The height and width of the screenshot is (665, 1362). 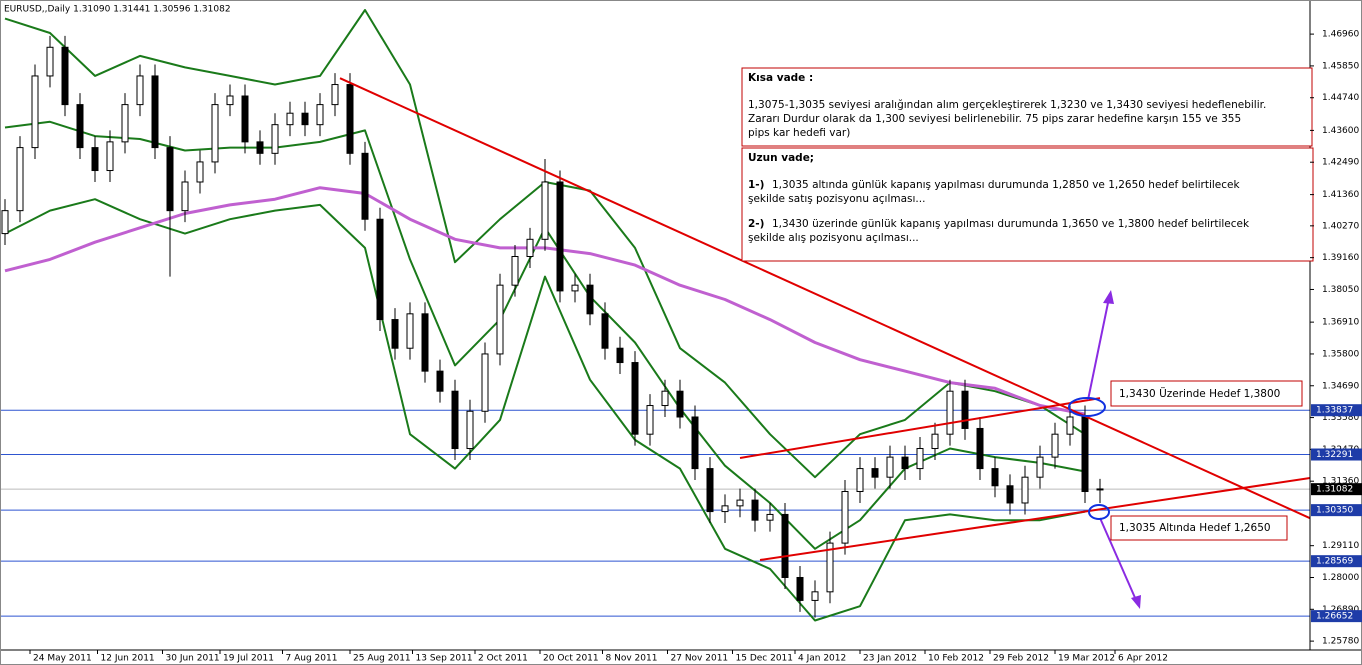 What do you see at coordinates (193, 659) in the screenshot?
I see `x-tick-label: 30 Jun 2011` at bounding box center [193, 659].